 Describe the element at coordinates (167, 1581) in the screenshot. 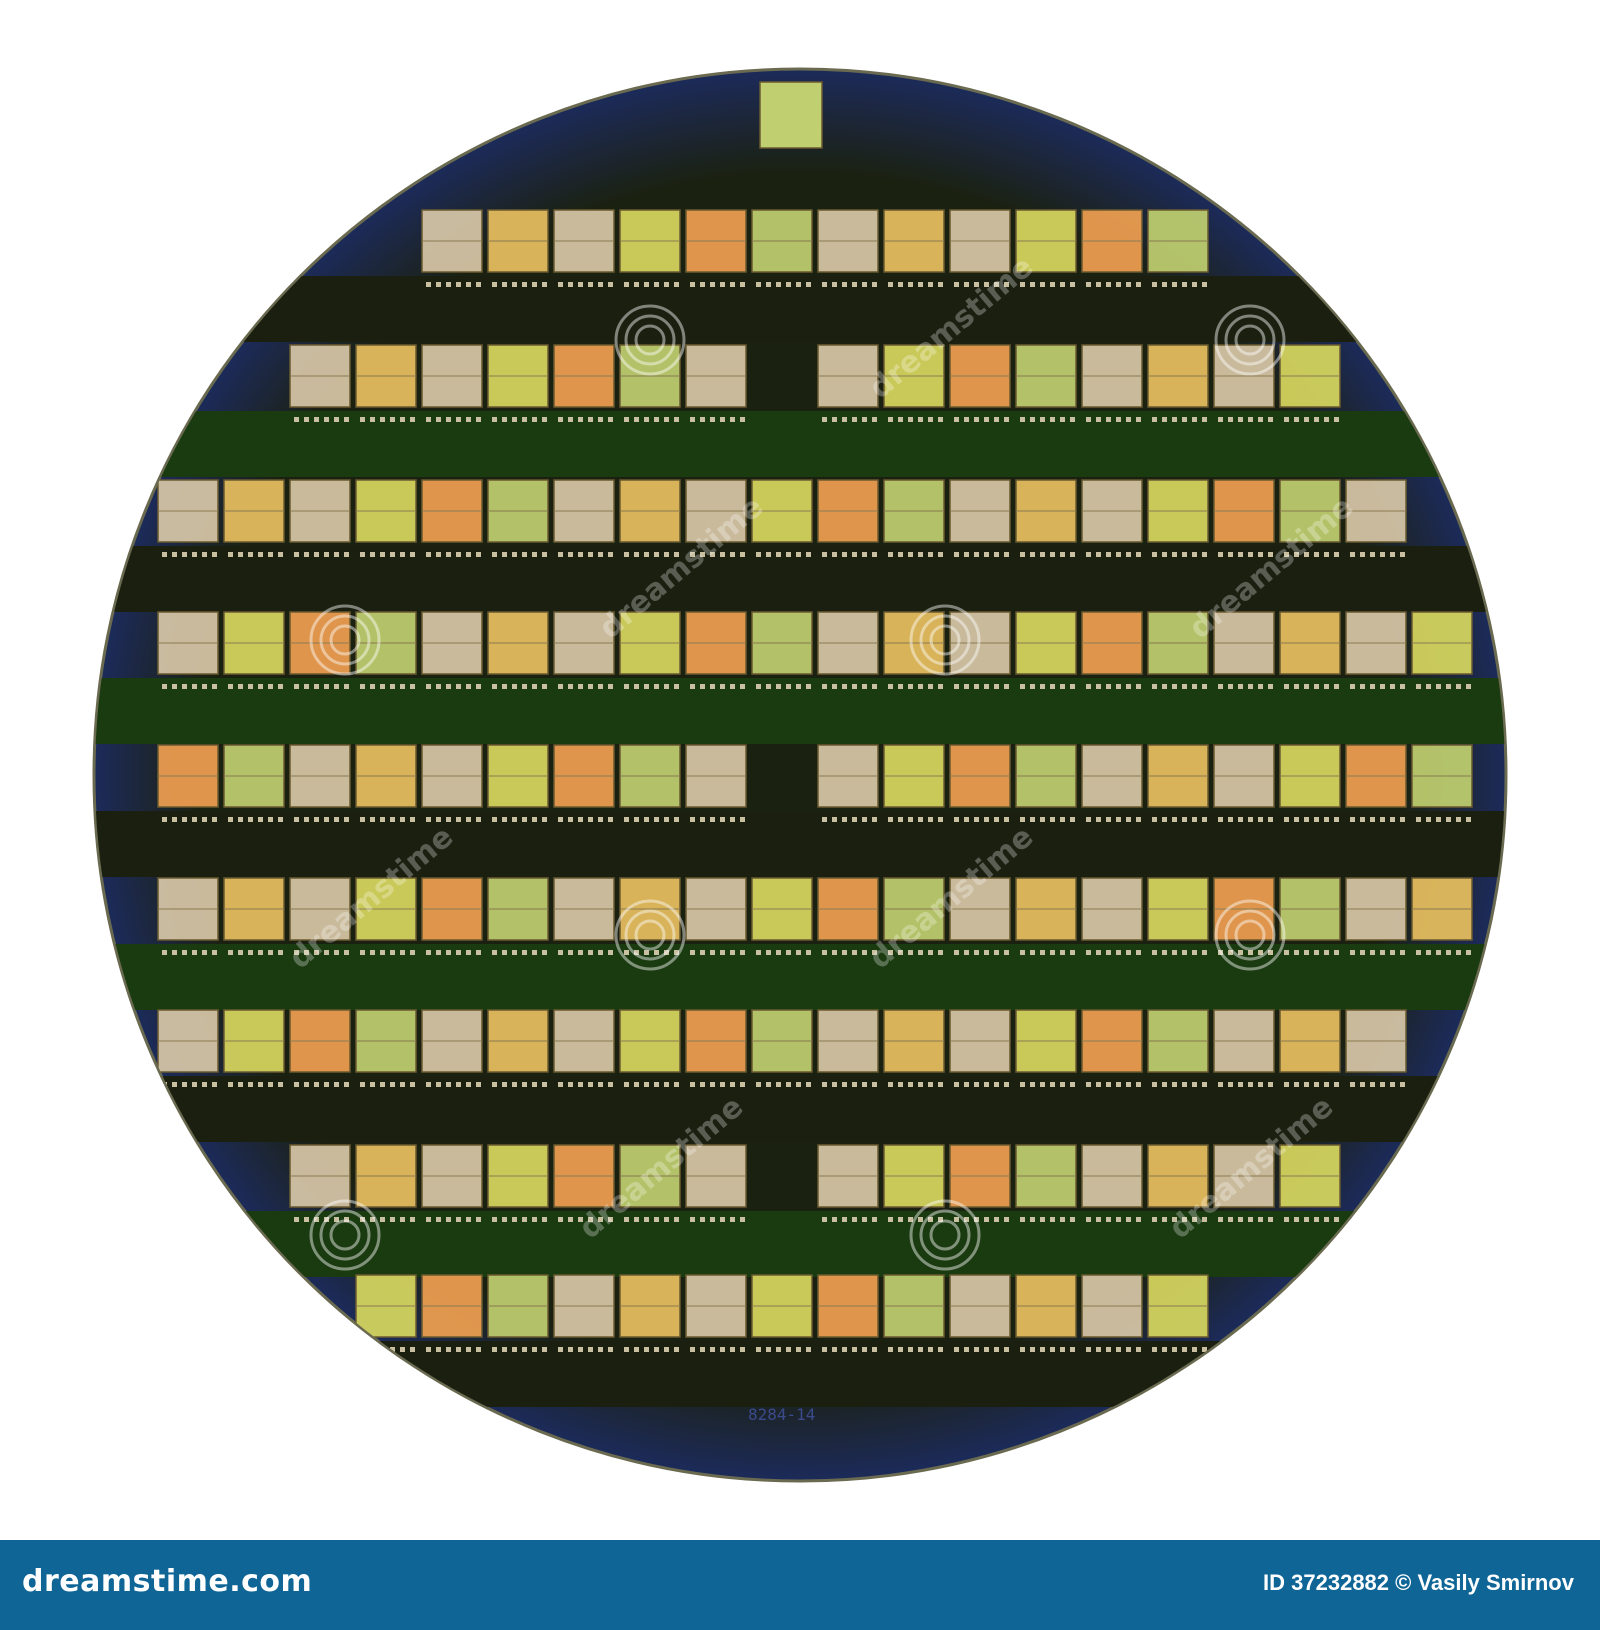

I see `footer-logo: dreamstime.com` at that location.